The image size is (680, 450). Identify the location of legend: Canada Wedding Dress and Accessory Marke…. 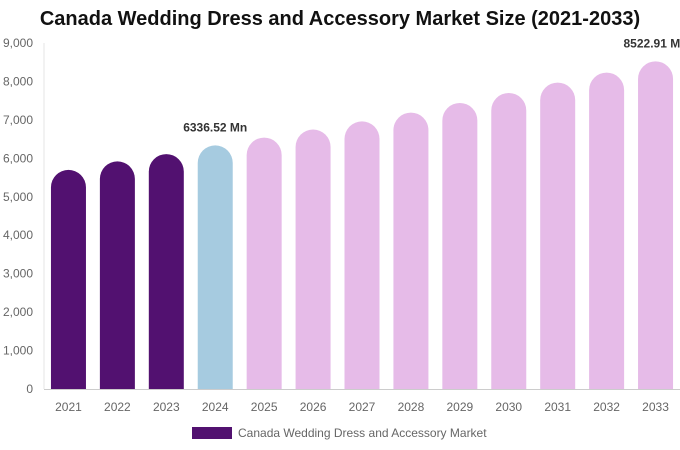
(339, 433).